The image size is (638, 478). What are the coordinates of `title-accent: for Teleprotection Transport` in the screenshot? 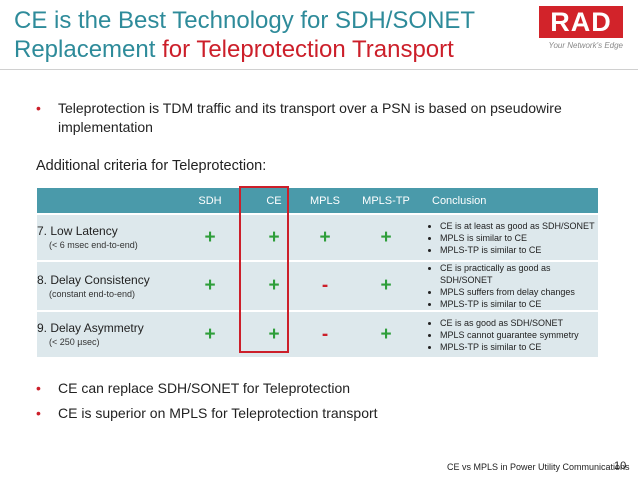 It's located at (308, 49).